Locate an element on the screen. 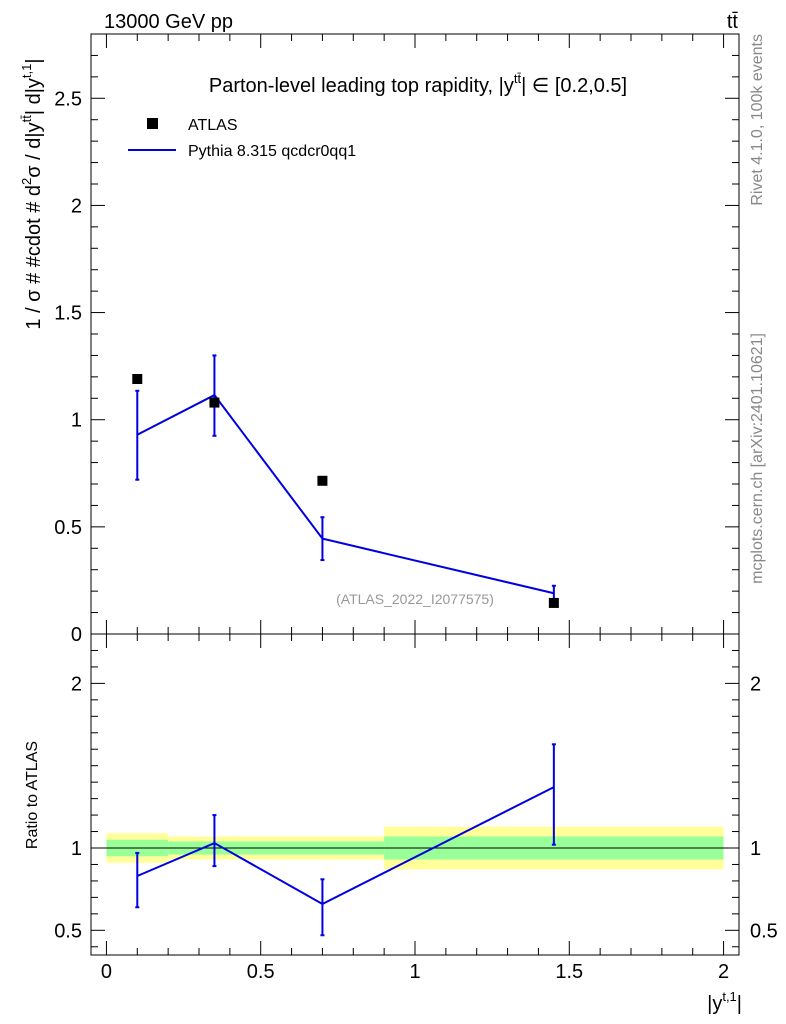 The width and height of the screenshot is (786, 1024). main-ytick-label: 0.5 is located at coordinates (68, 528).